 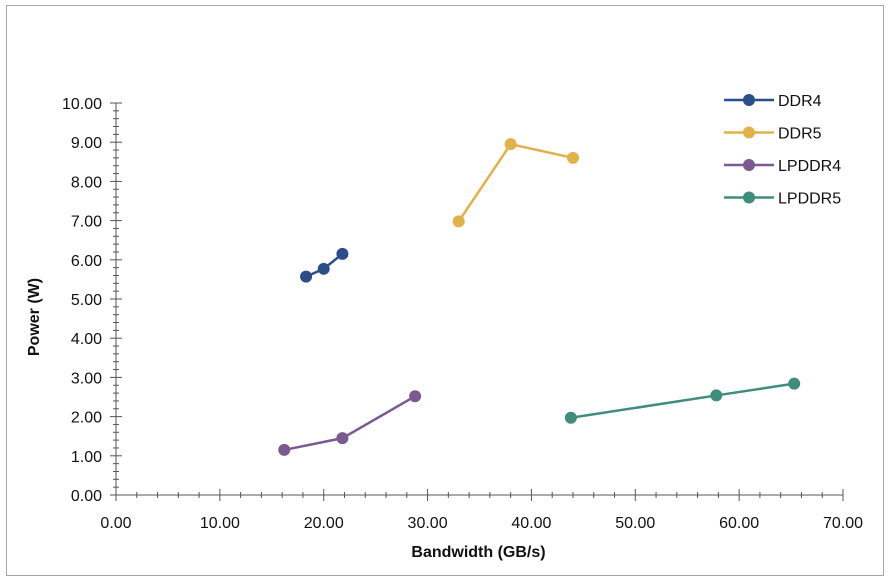 I want to click on y-tick-label: 7.00, so click(x=86, y=222).